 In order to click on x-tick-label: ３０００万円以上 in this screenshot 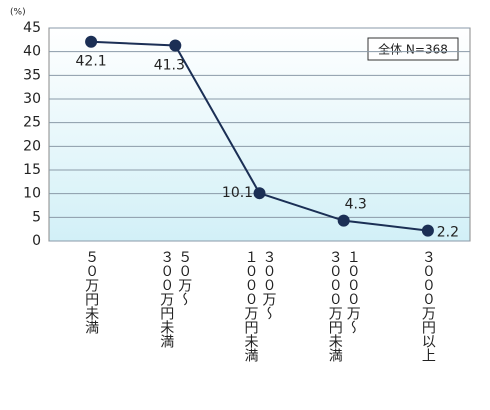, I will do `click(427, 306)`.